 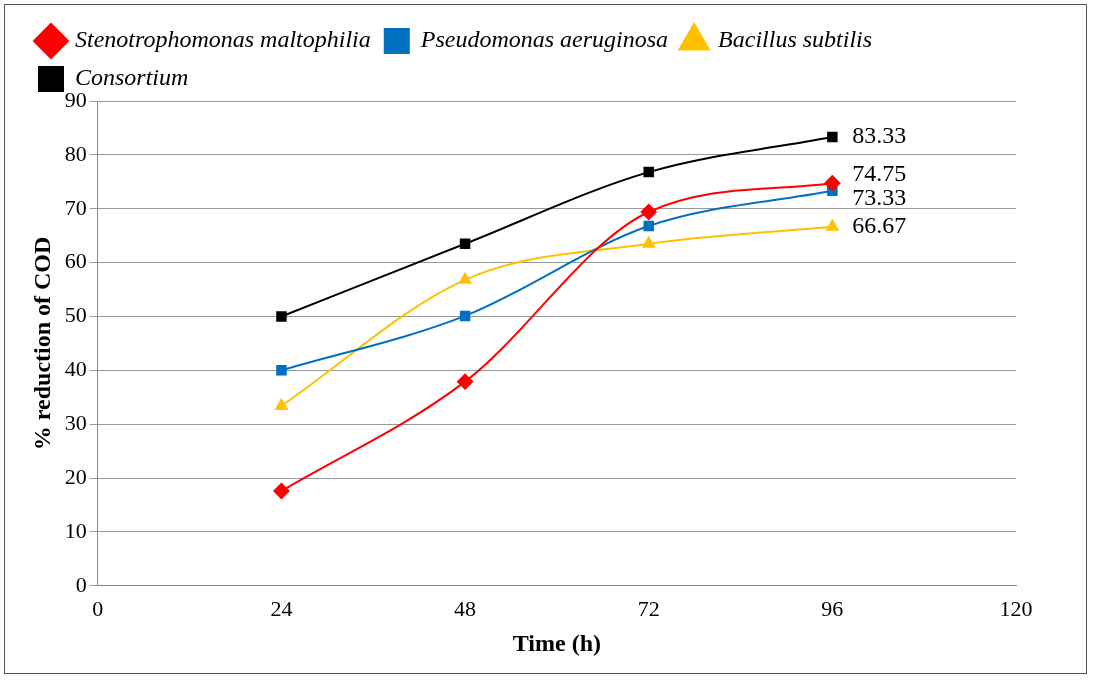 I want to click on y-tick-label: 0, so click(x=81, y=584).